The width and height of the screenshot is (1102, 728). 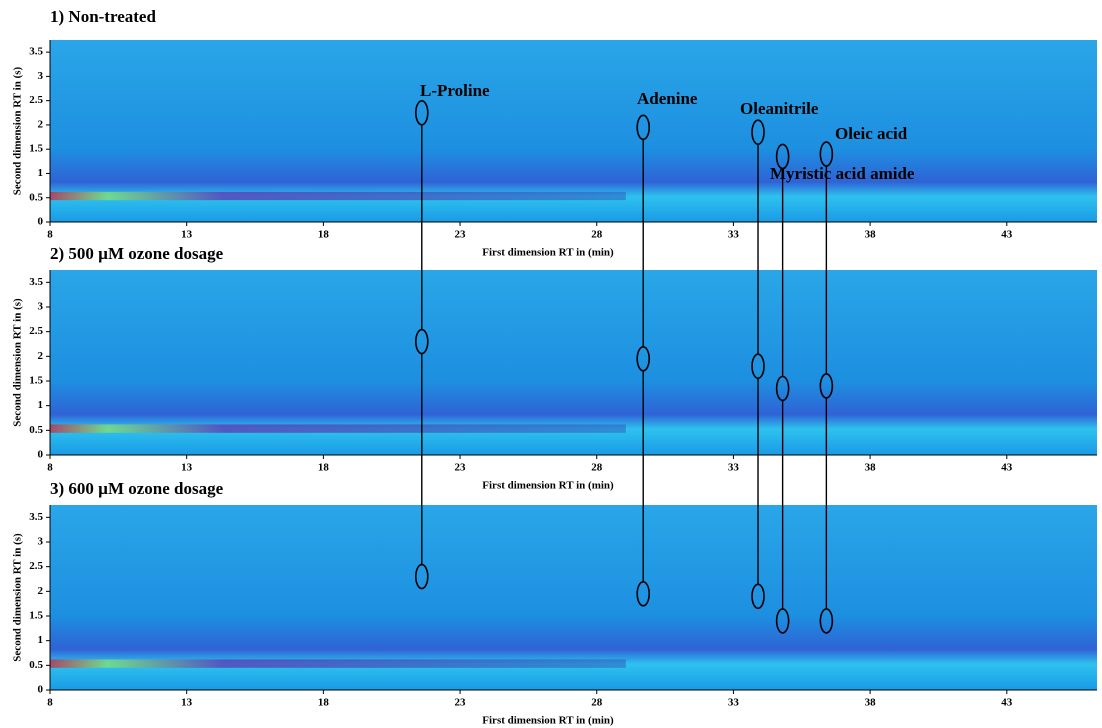 What do you see at coordinates (455, 90) in the screenshot?
I see `compound-label: L-Proline` at bounding box center [455, 90].